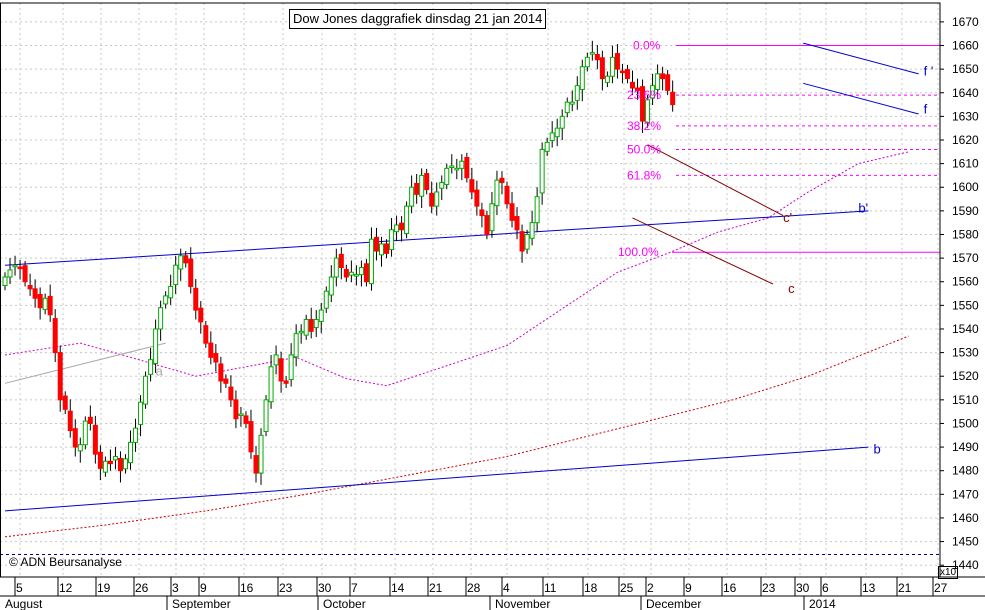 Image resolution: width=985 pixels, height=610 pixels. I want to click on y-tick-label: 1470, so click(965, 494).